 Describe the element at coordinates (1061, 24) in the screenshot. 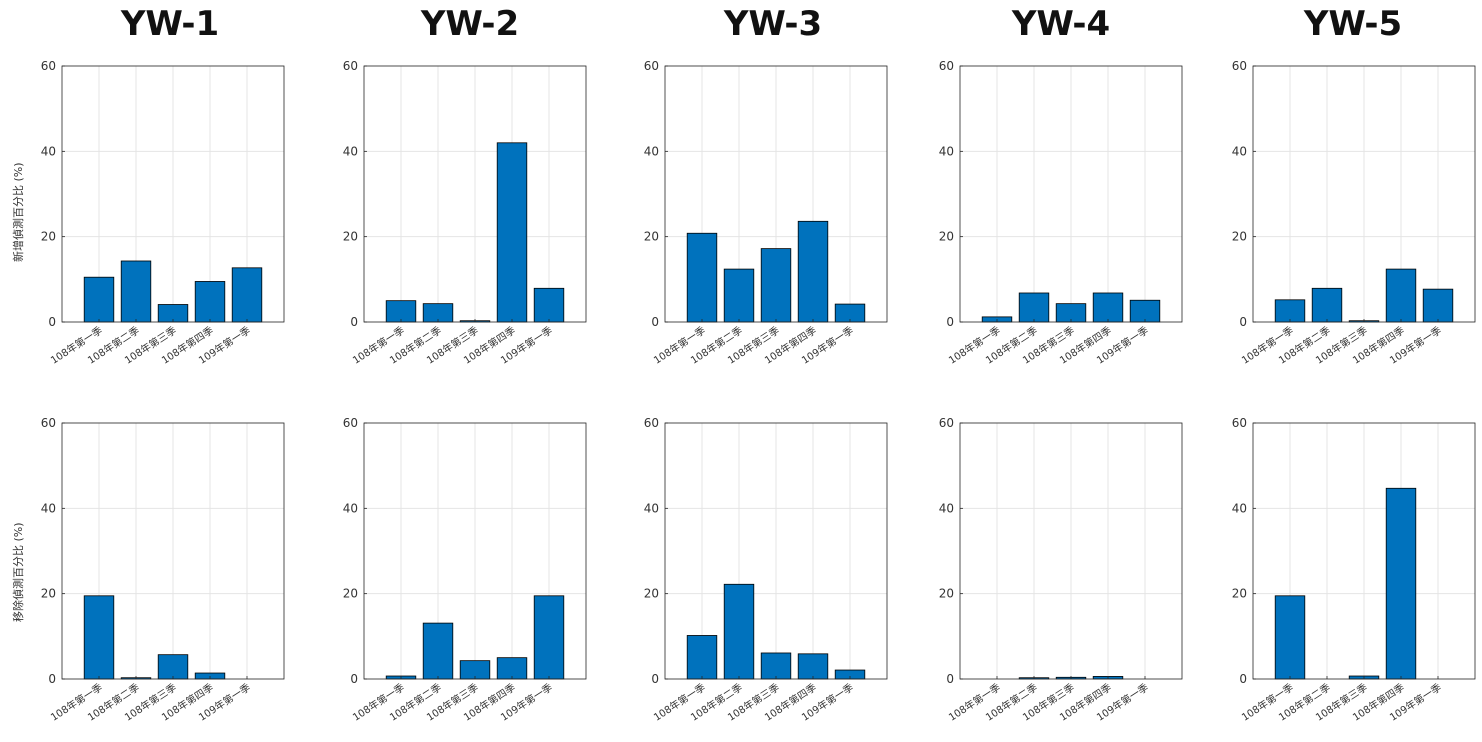

I see `column-title-yw4: YW-4` at that location.